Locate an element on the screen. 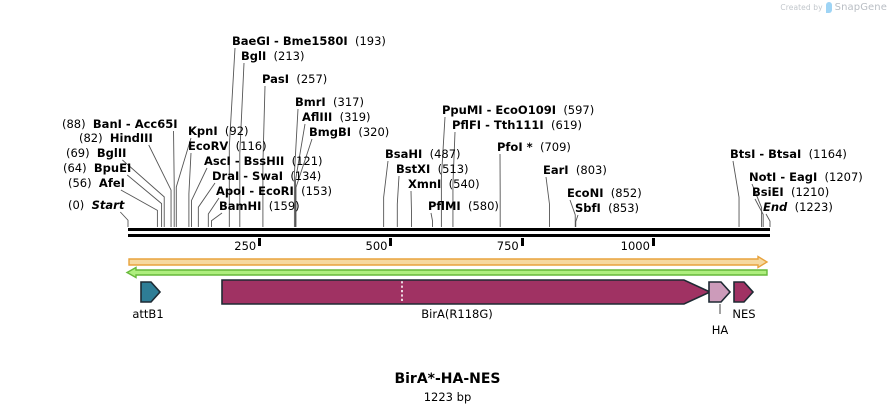 The width and height of the screenshot is (895, 410). enzyme-name: BsiEI is located at coordinates (768, 192).